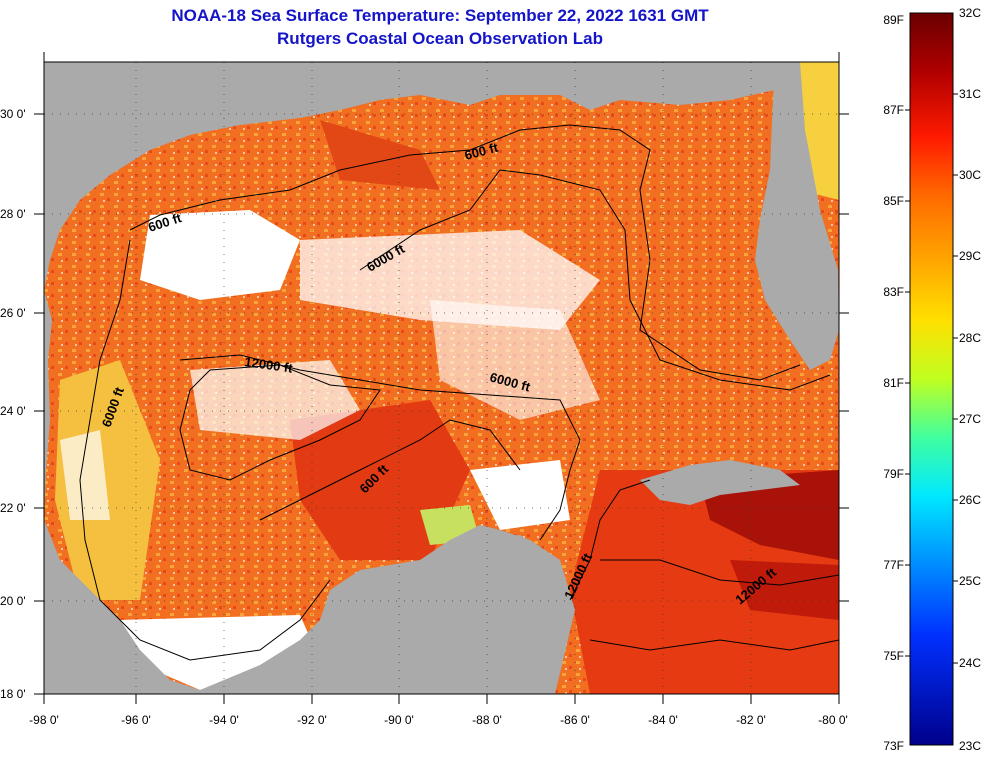 Image resolution: width=992 pixels, height=761 pixels. I want to click on lon-label: -86 0', so click(575, 720).